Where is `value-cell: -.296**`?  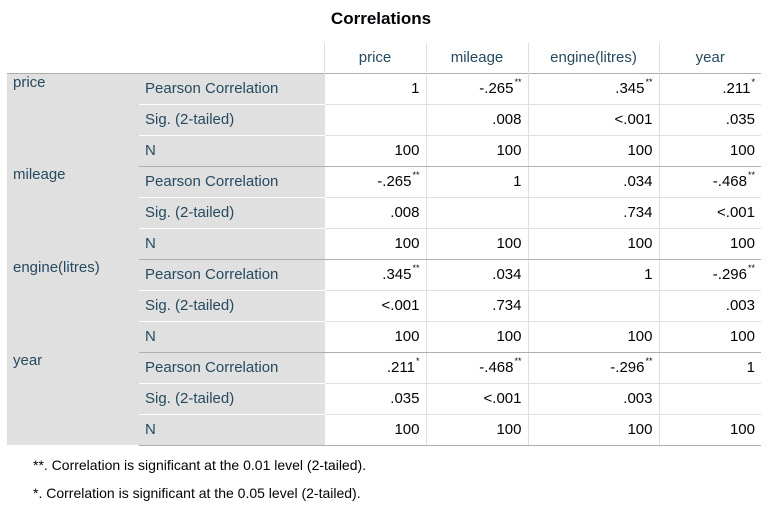 value-cell: -.296** is located at coordinates (709, 275).